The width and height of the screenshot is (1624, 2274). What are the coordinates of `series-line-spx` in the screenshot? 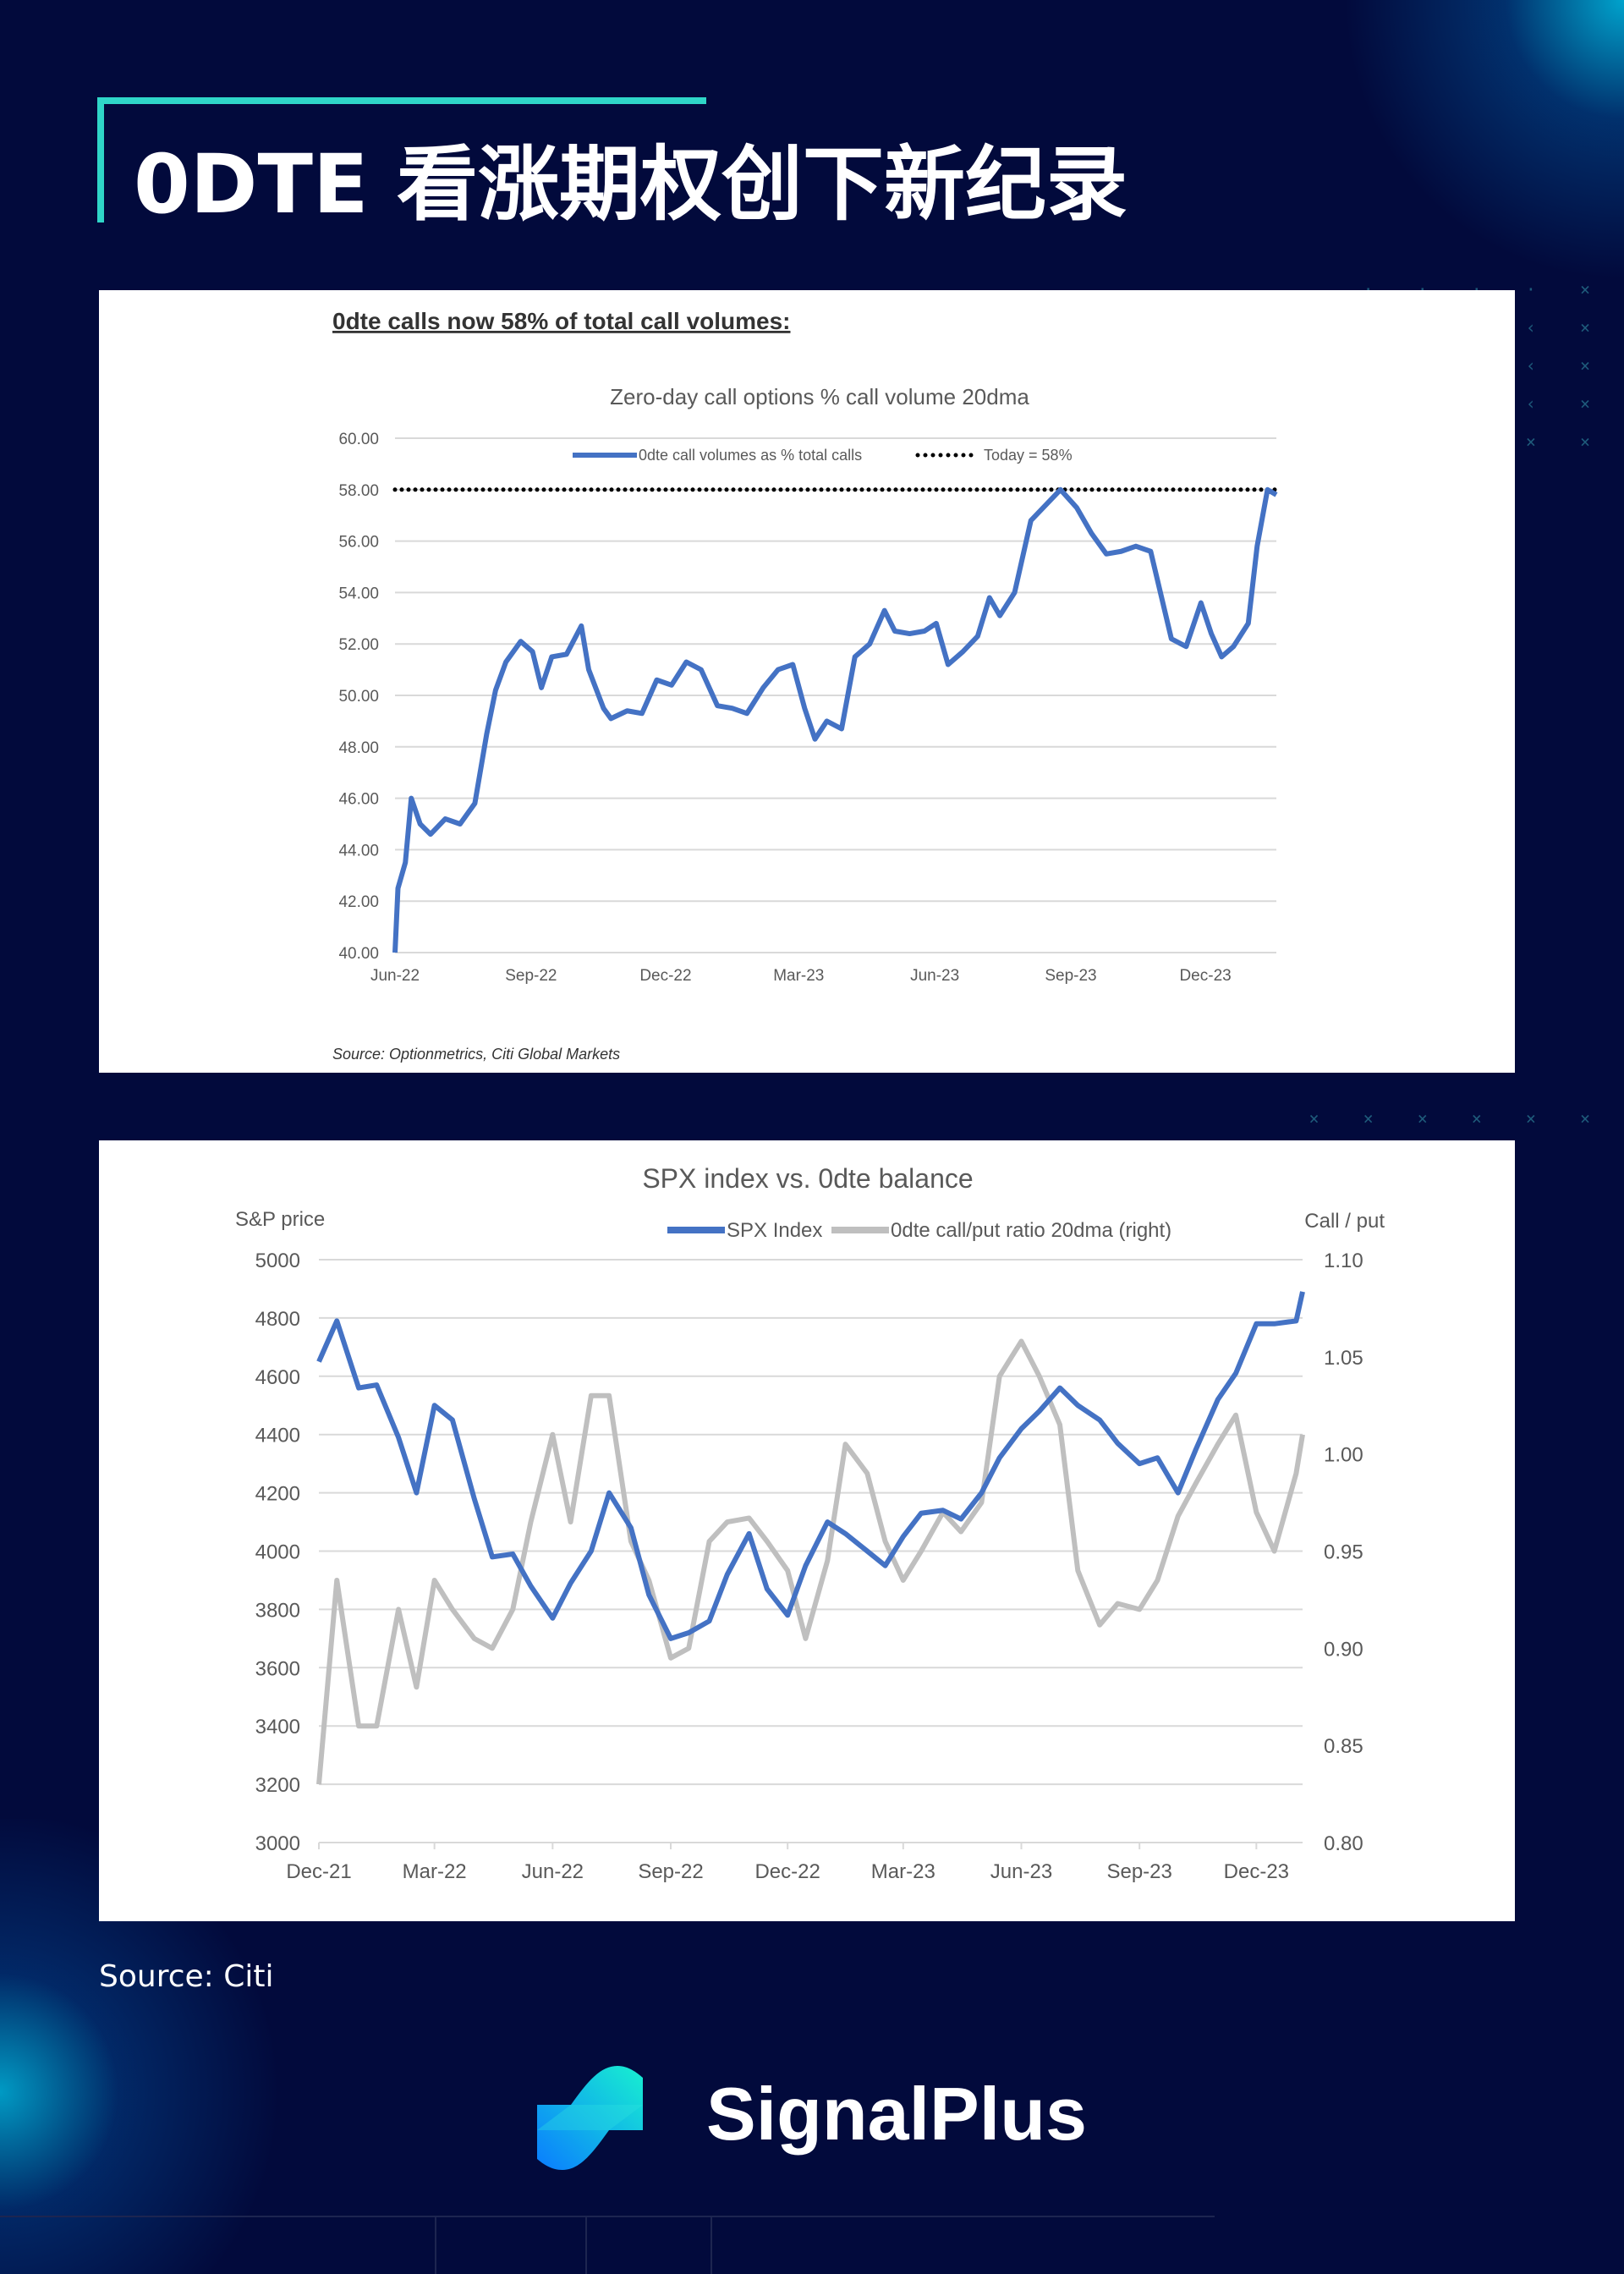 It's located at (811, 1466).